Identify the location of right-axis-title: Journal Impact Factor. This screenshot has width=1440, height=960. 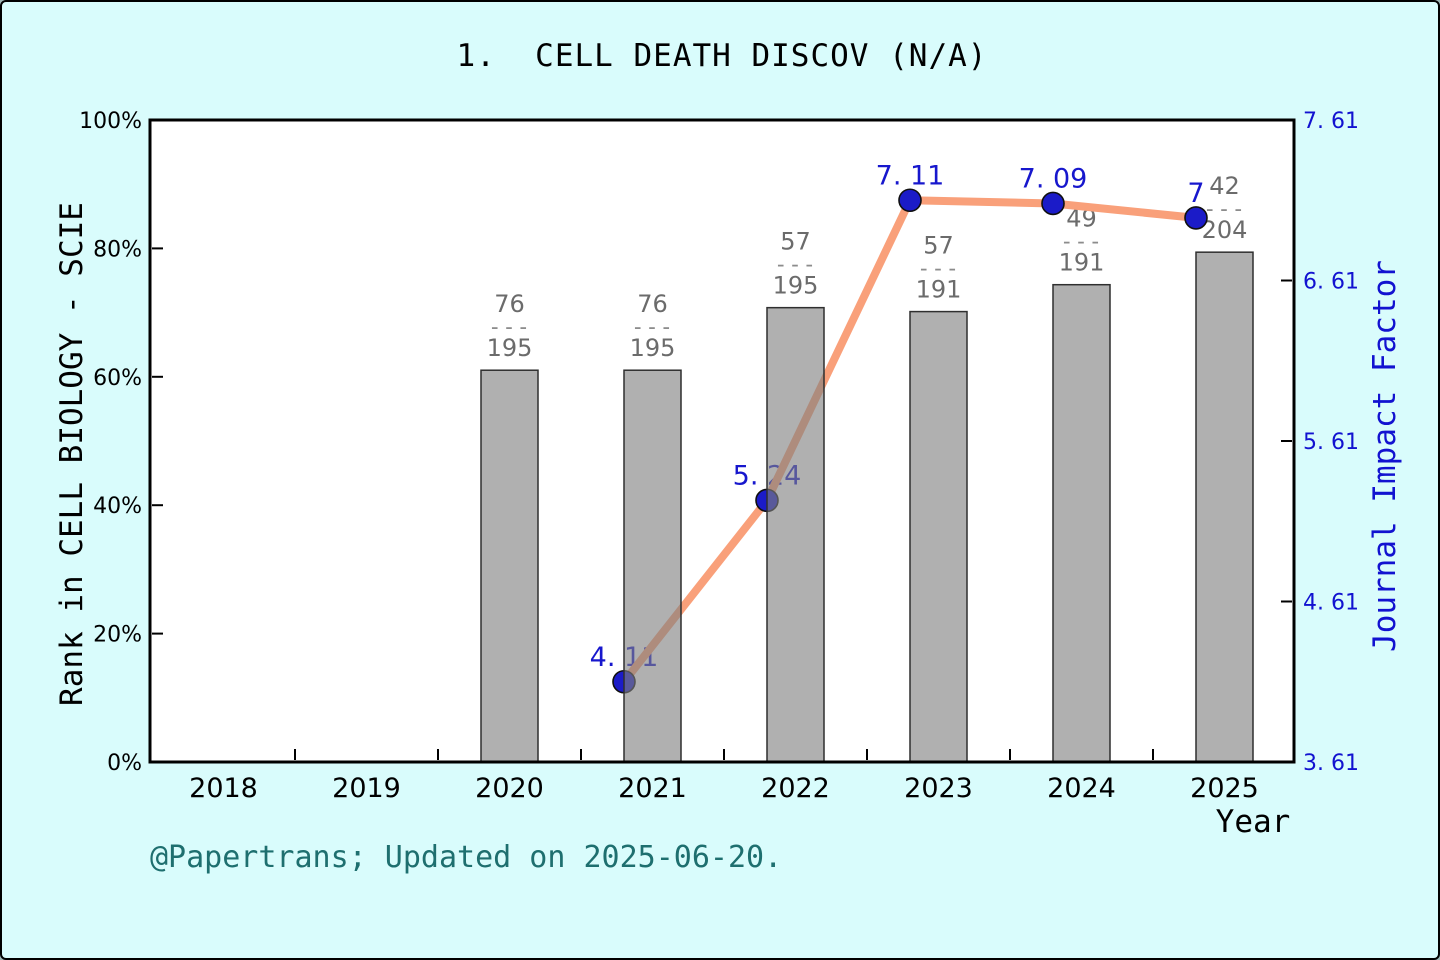
(1385, 456).